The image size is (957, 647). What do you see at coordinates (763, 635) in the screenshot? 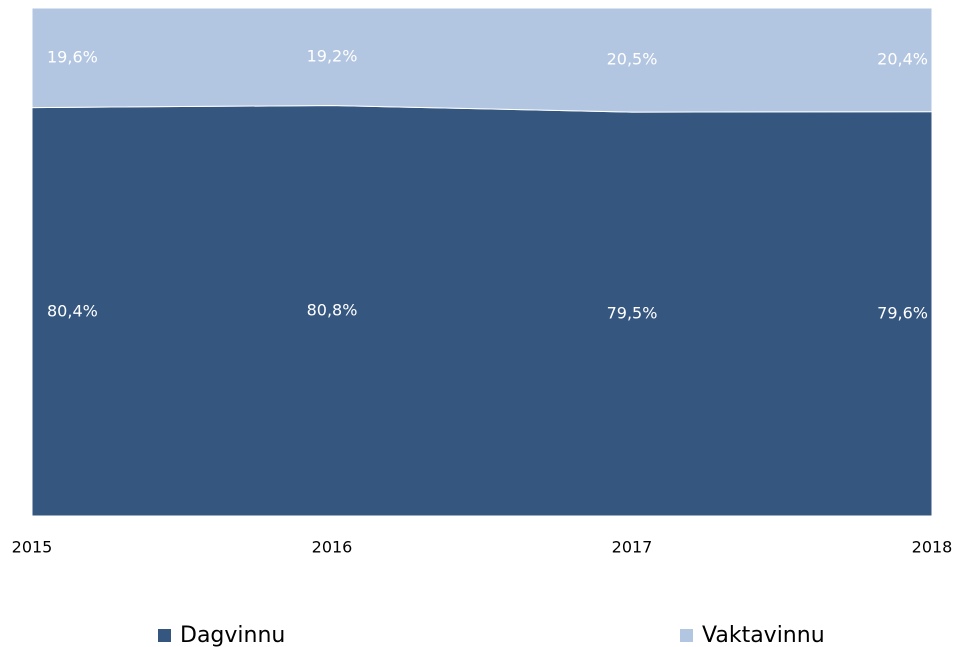
I see `legend-label: Vaktavinnu` at bounding box center [763, 635].